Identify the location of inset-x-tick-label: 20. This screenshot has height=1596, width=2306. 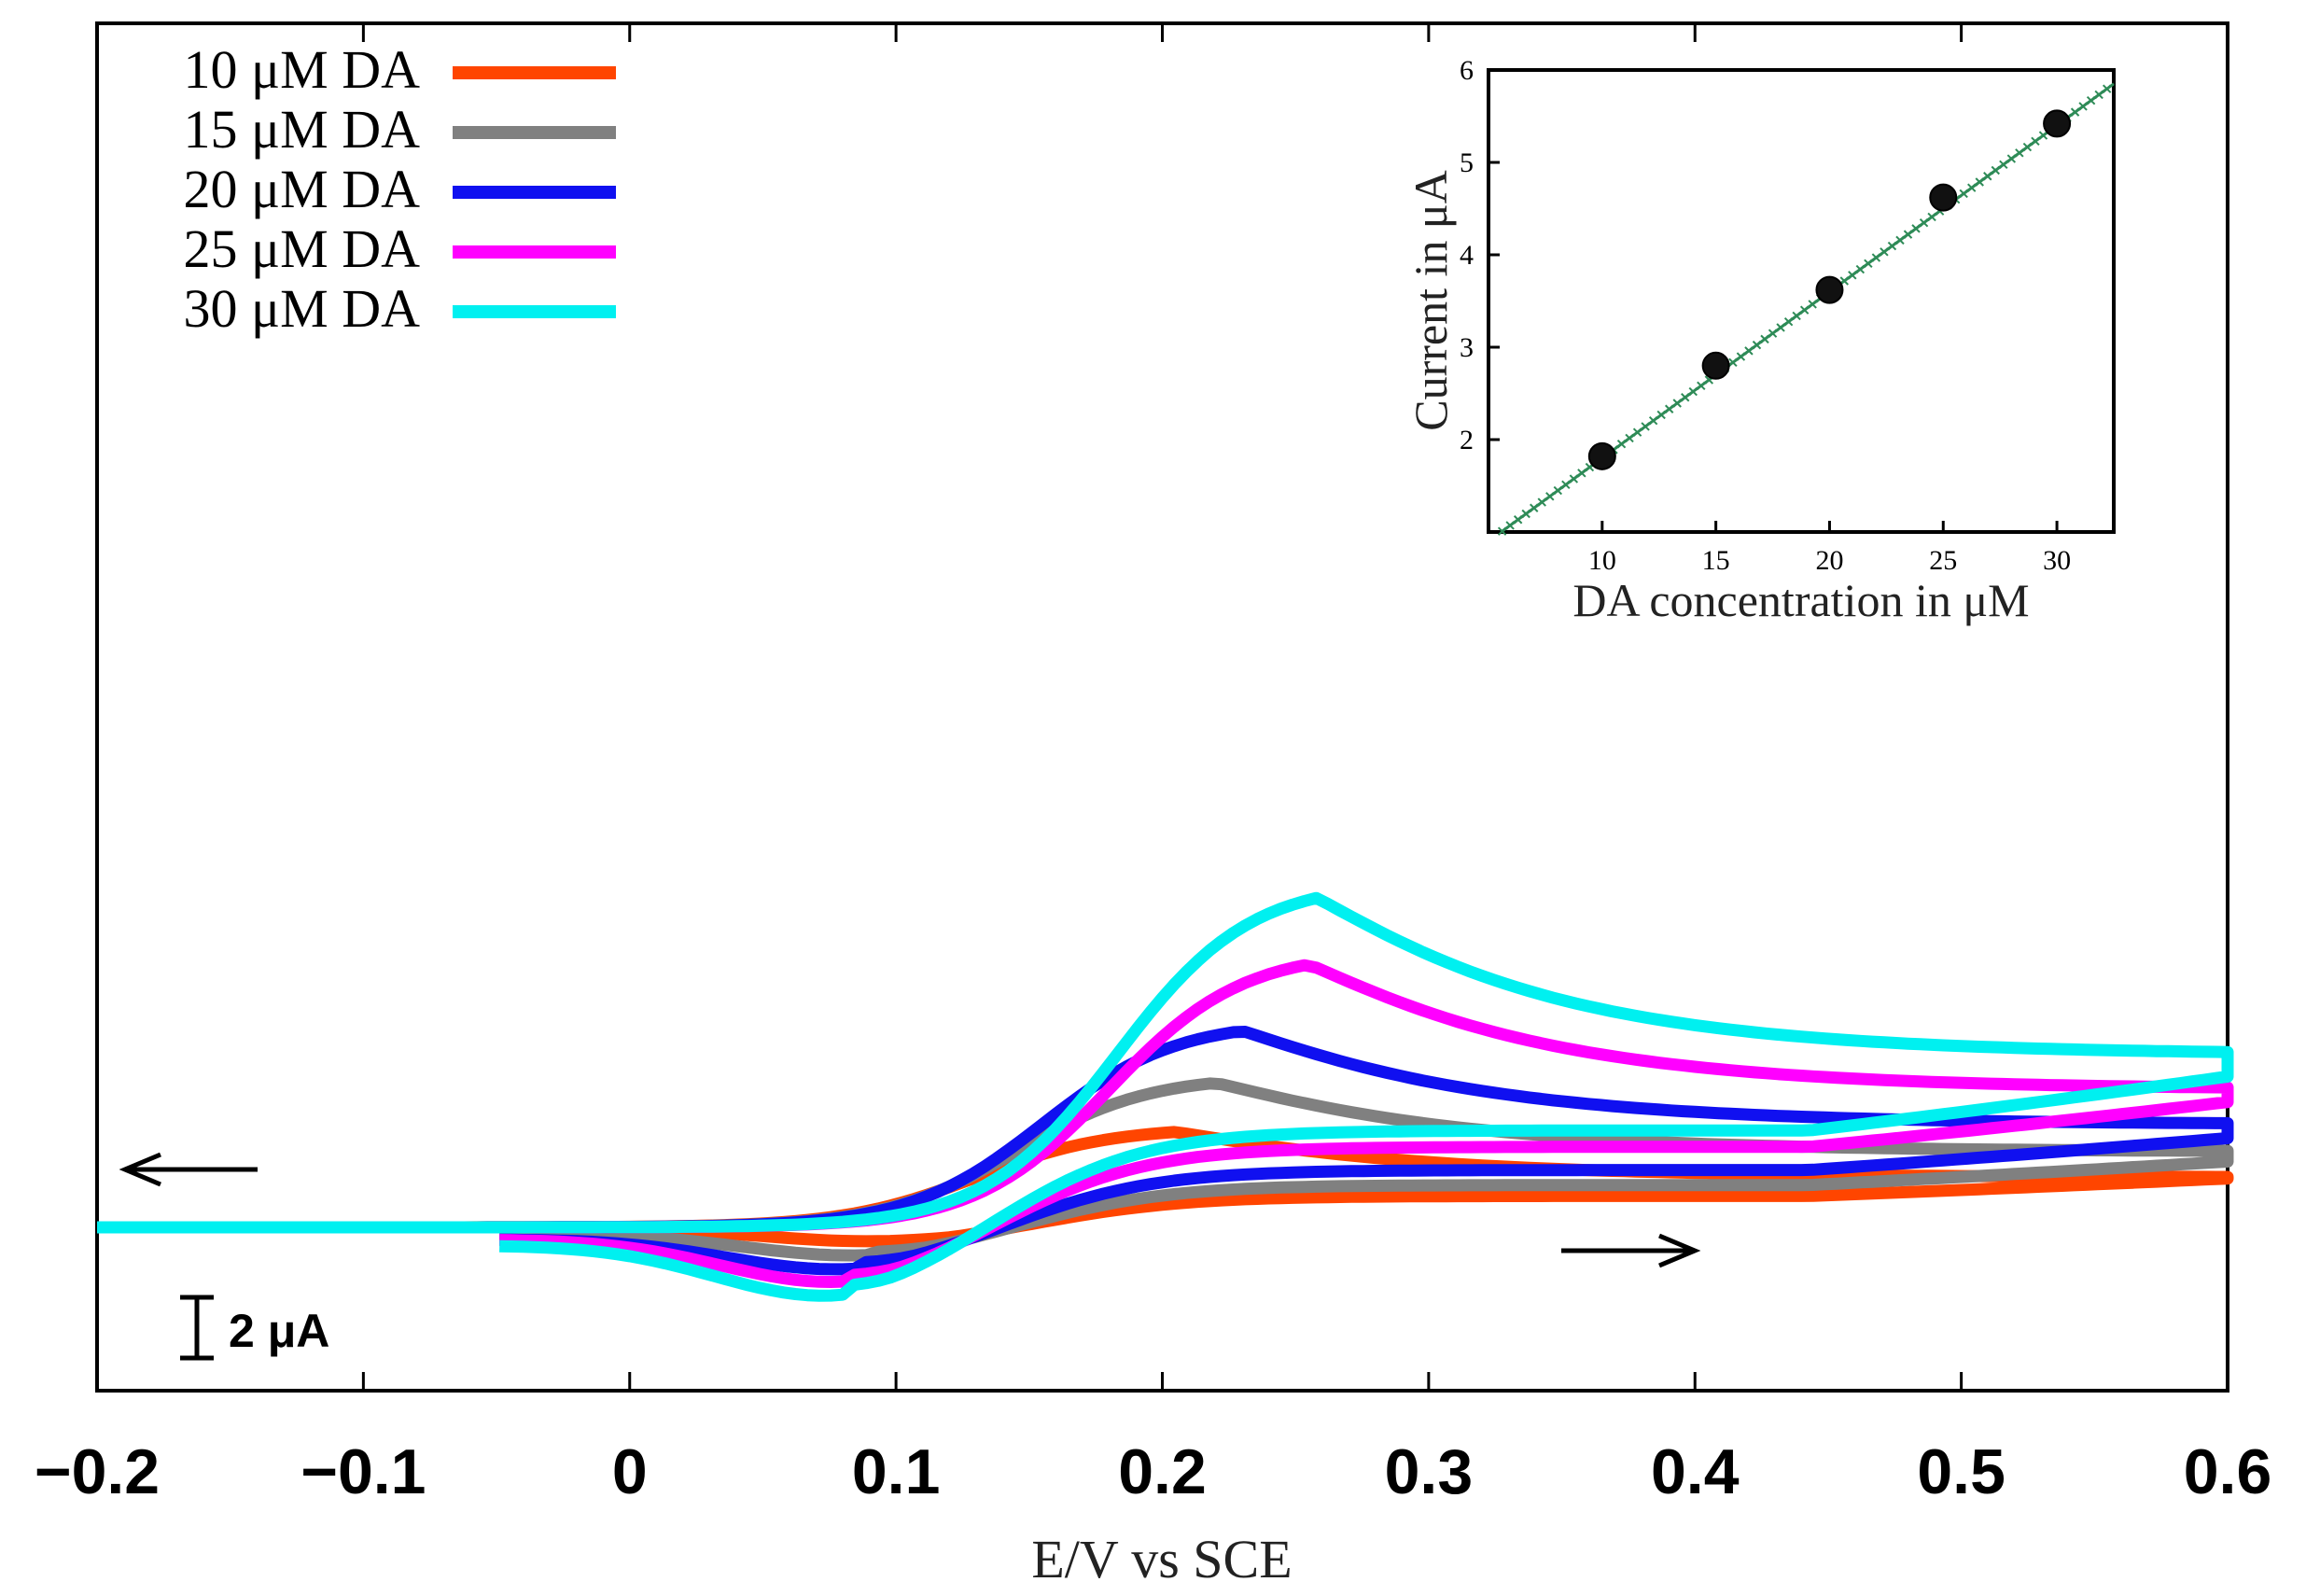
(1829, 560).